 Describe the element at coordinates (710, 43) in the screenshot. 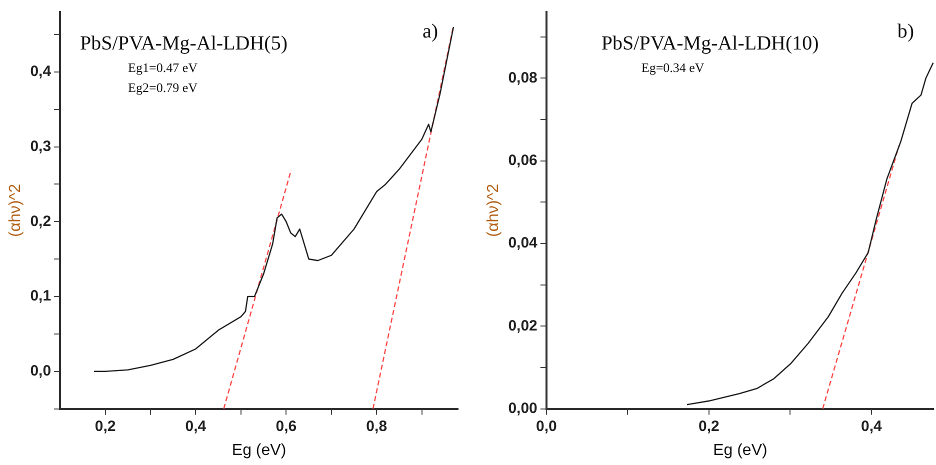

I see `text: PbS/PVA-Mg-Al-LDH(10)` at that location.